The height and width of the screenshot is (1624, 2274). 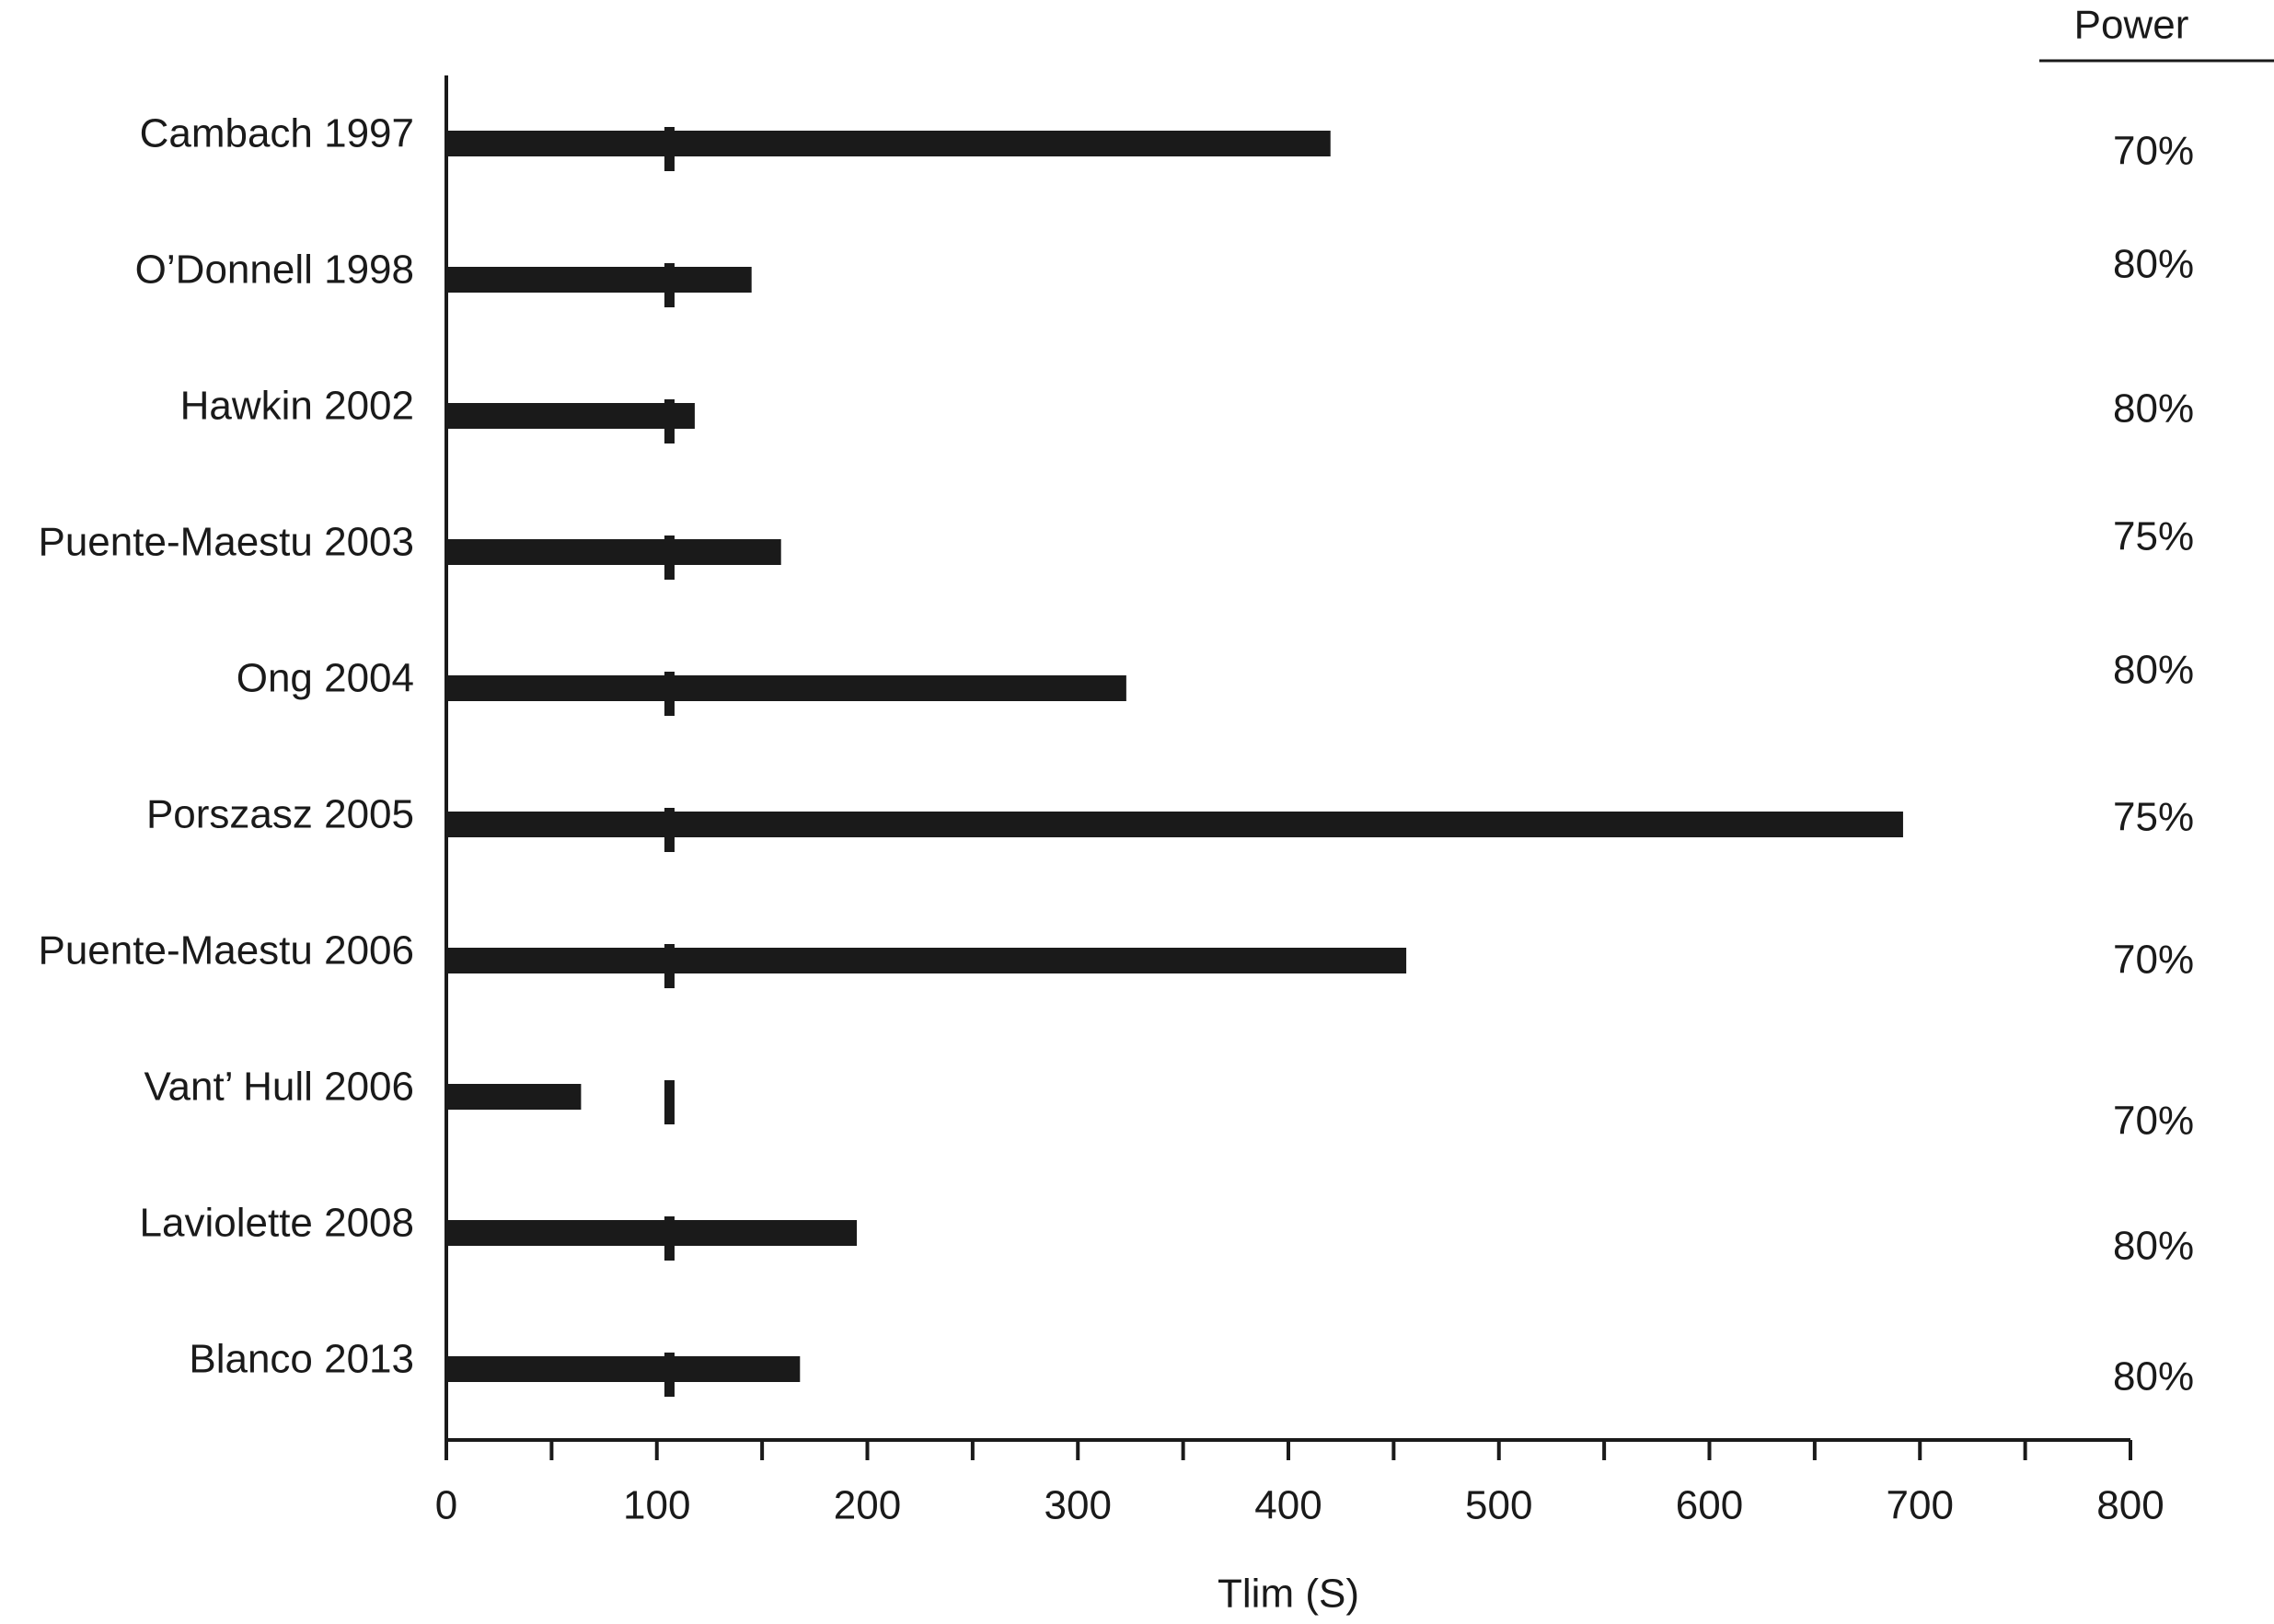 What do you see at coordinates (2130, 1505) in the screenshot?
I see `x-tick-label: 800` at bounding box center [2130, 1505].